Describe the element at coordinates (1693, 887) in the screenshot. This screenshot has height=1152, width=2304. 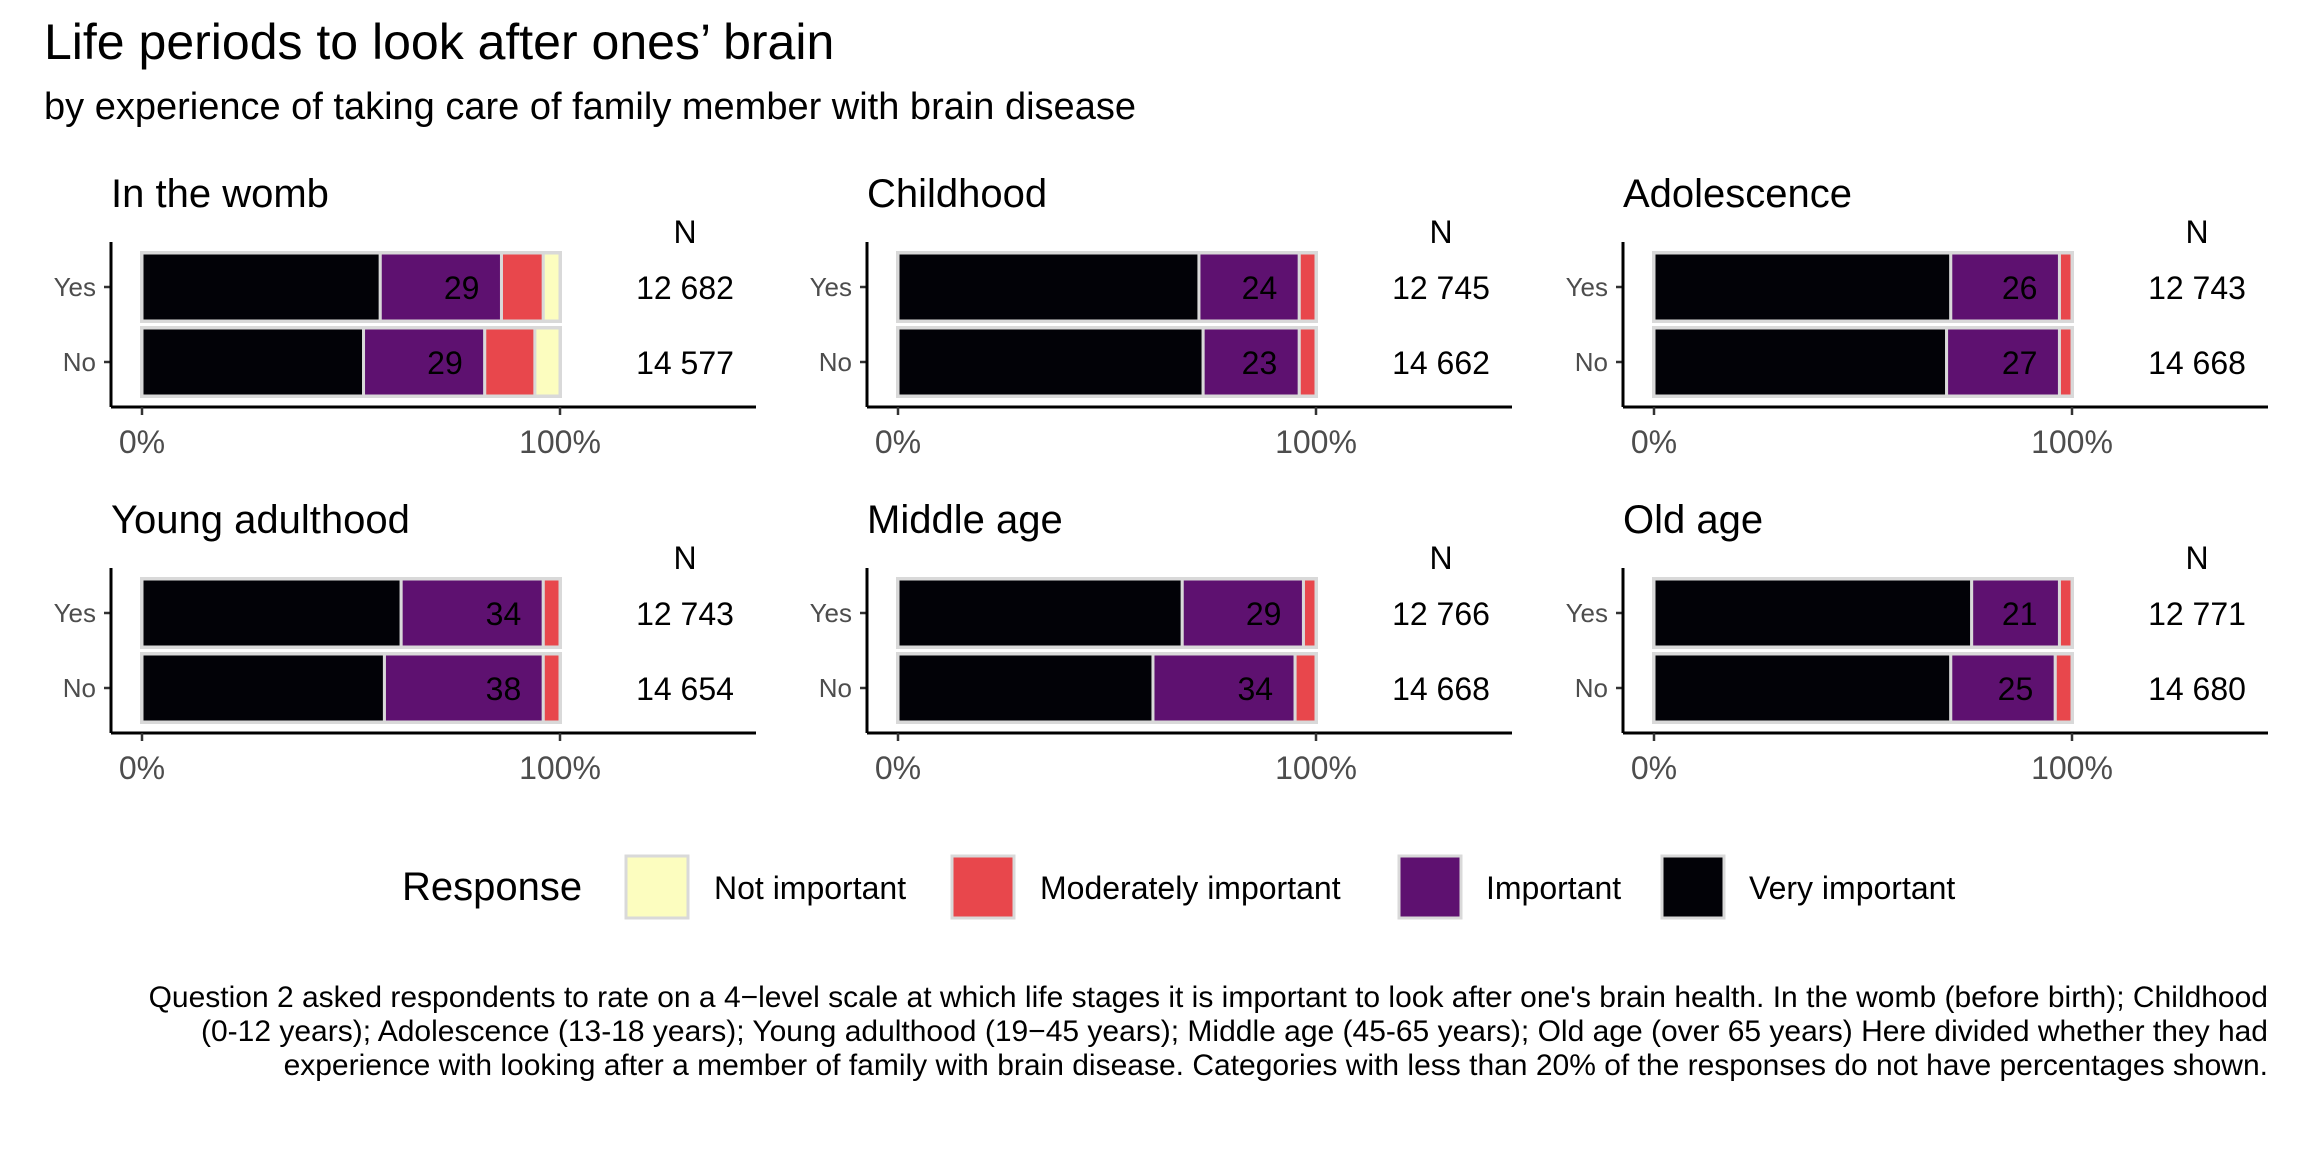
I see `legend-key-very-important` at that location.